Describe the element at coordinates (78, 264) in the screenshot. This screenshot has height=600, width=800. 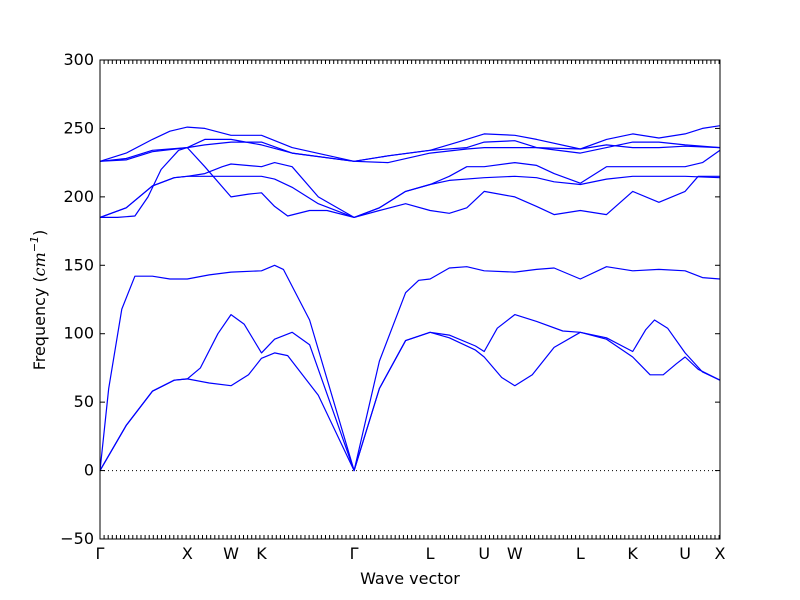
I see `y-tick-label: 150` at that location.